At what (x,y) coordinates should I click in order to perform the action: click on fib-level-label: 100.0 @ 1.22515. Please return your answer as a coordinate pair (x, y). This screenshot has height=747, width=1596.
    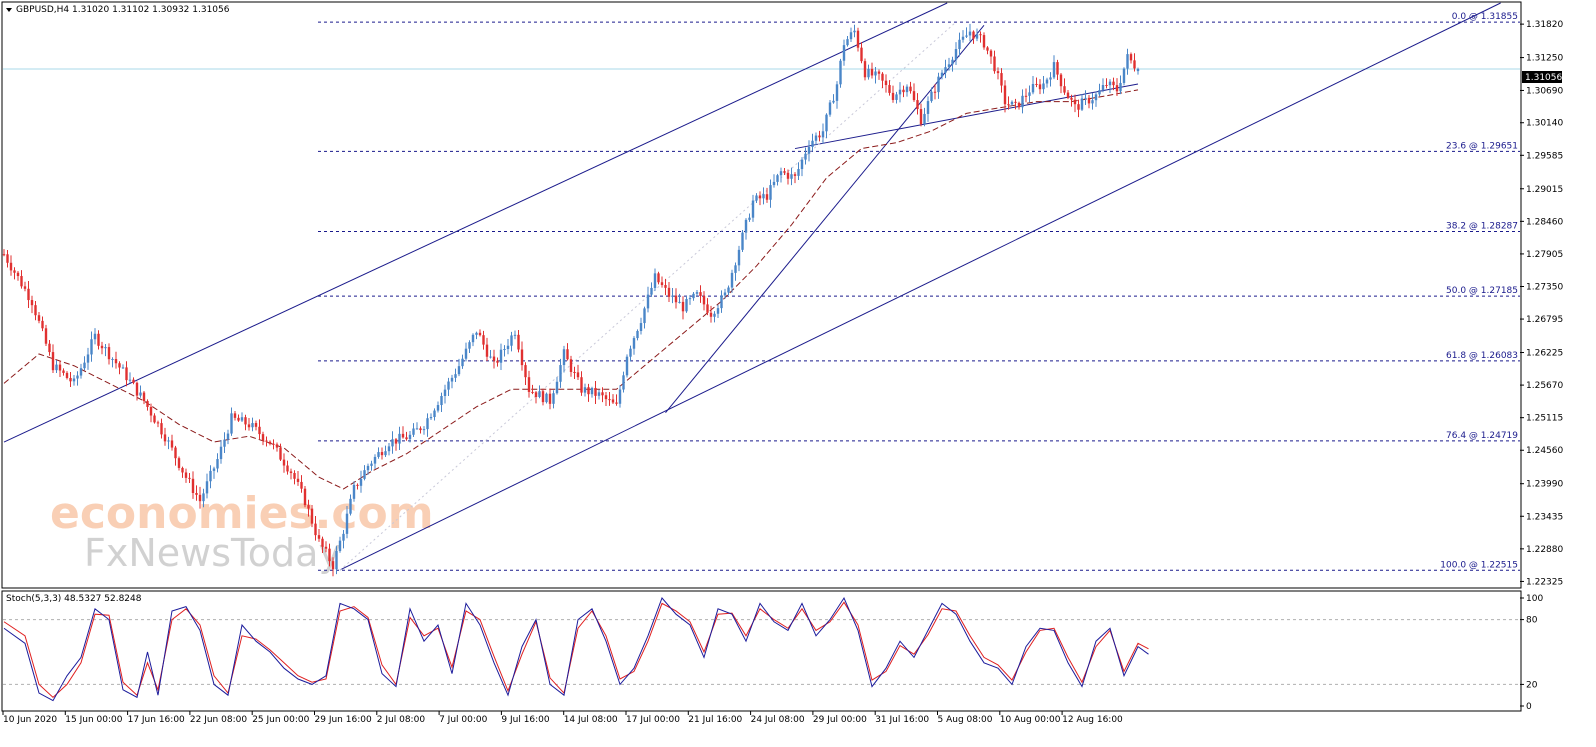
    Looking at the image, I should click on (1479, 565).